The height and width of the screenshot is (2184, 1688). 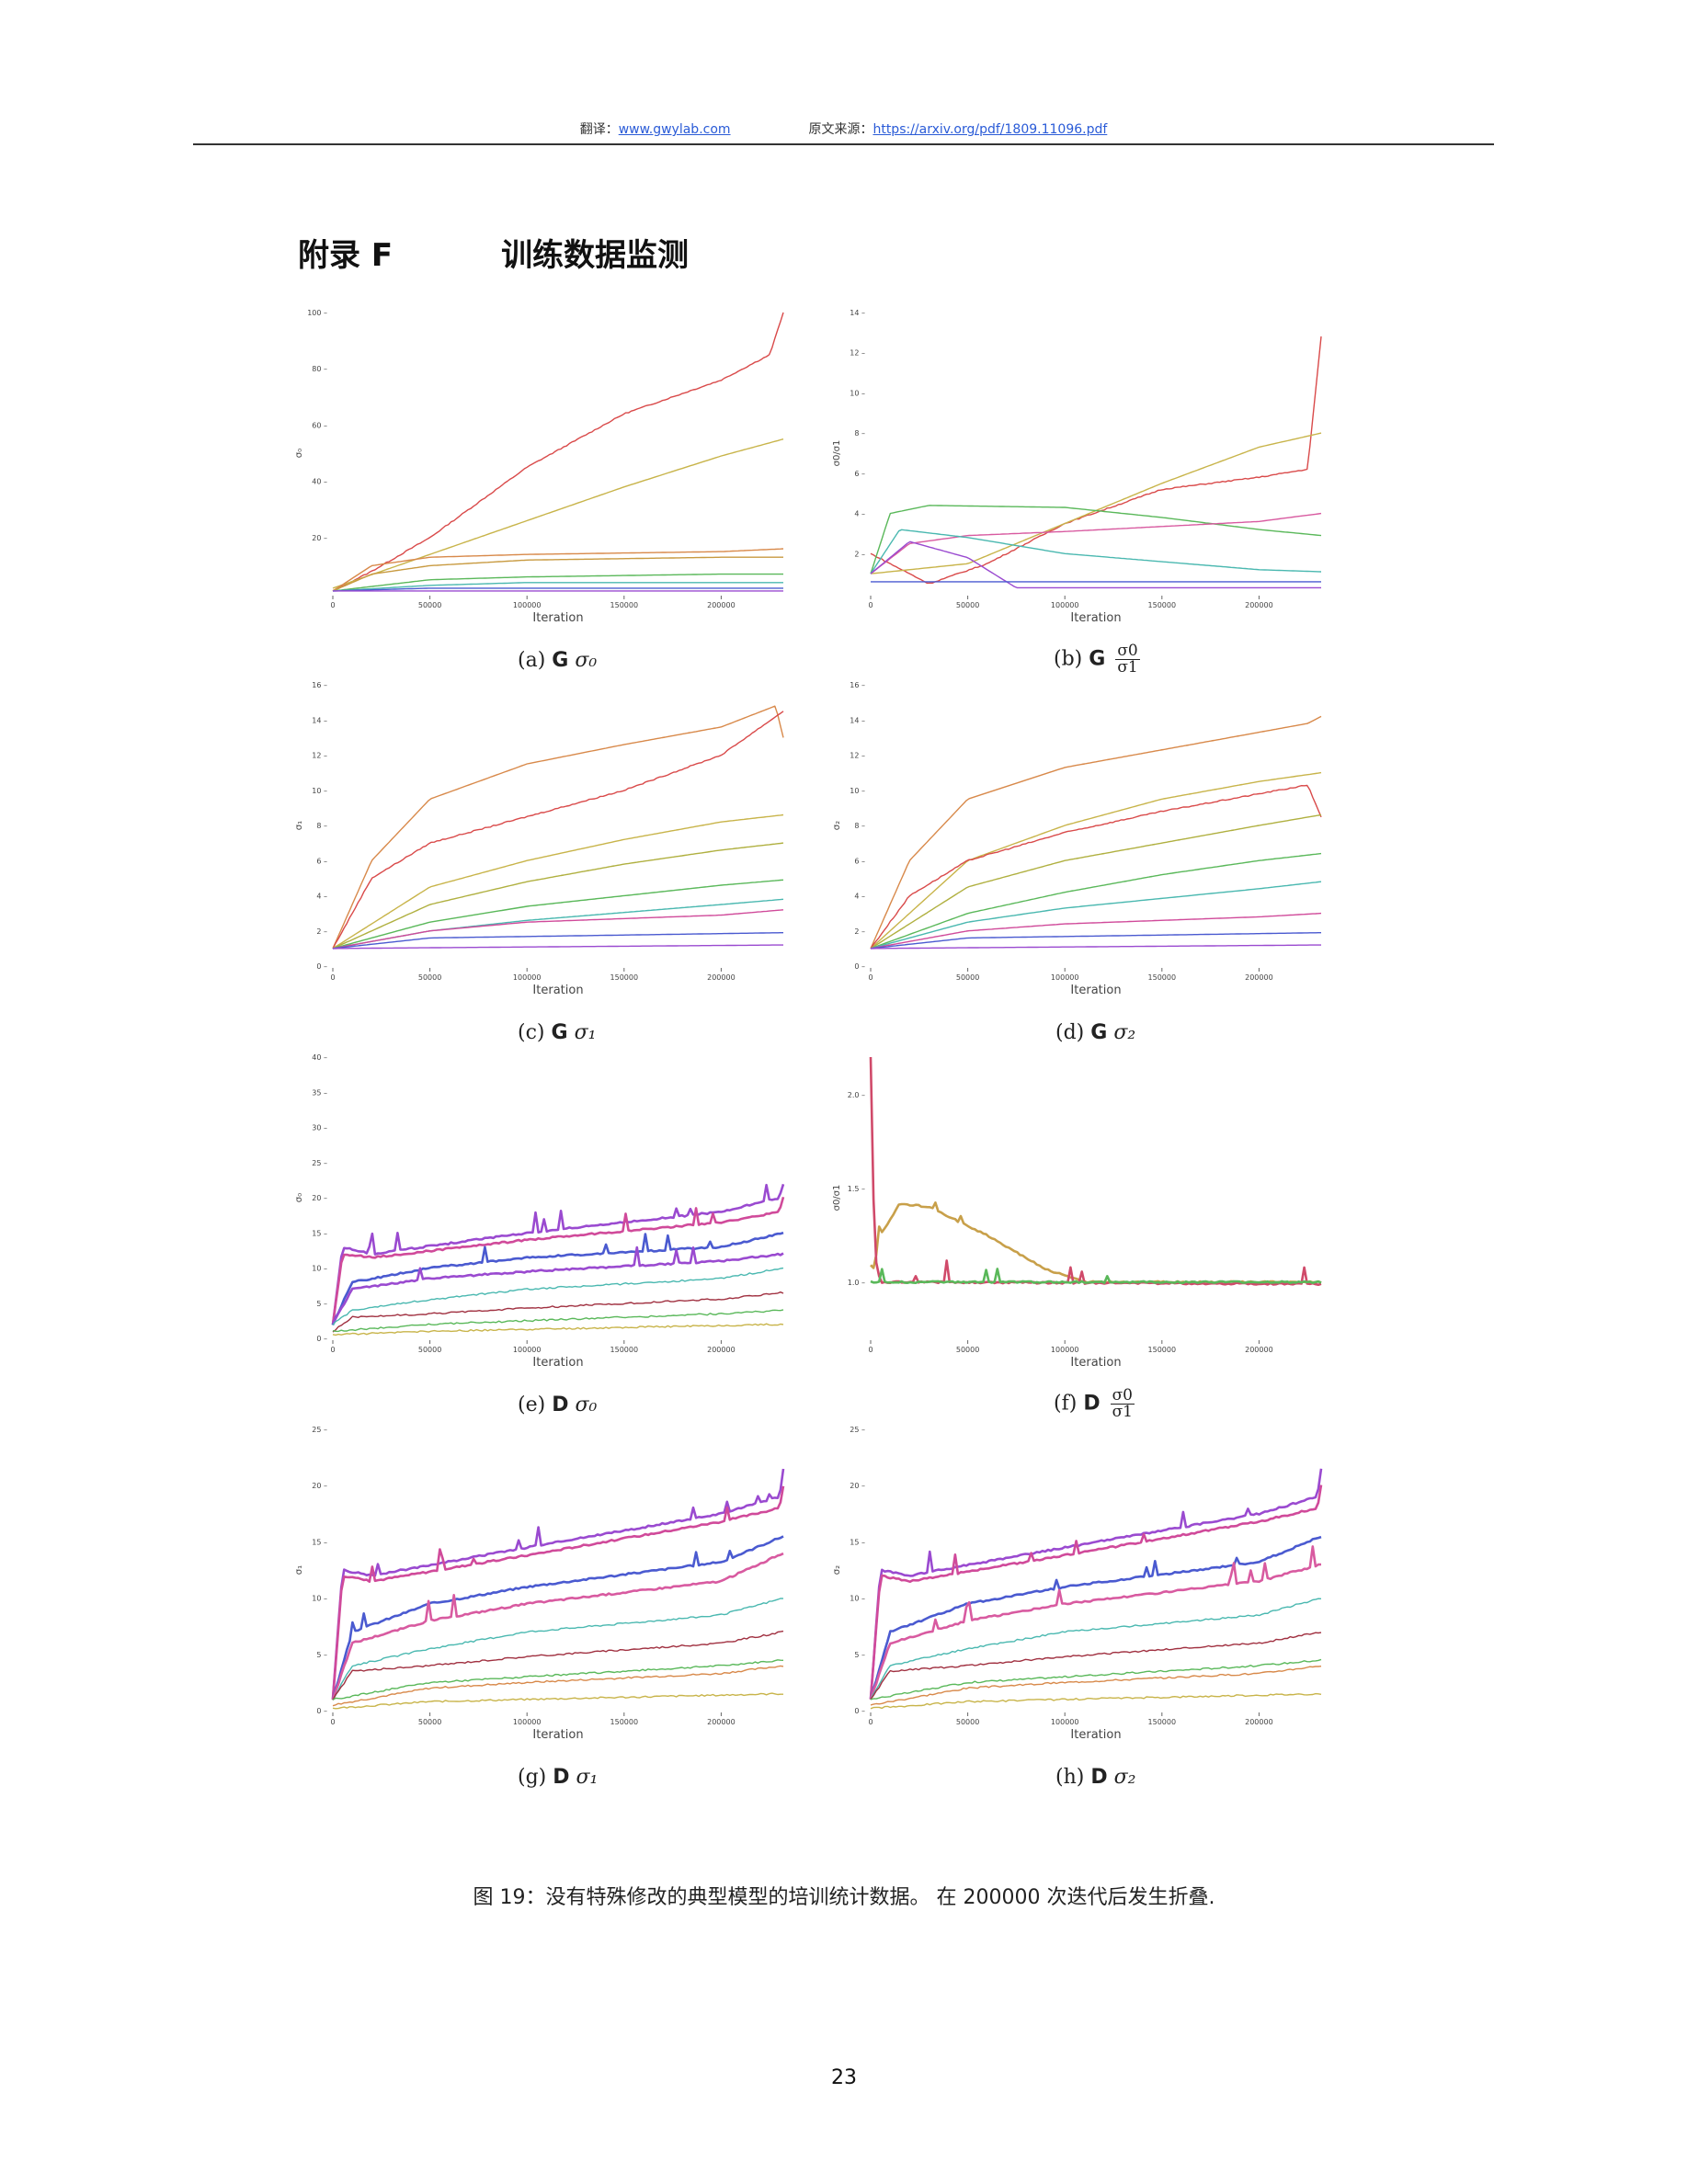 What do you see at coordinates (1095, 1777) in the screenshot?
I see `caption-h: (h) D σ₂` at bounding box center [1095, 1777].